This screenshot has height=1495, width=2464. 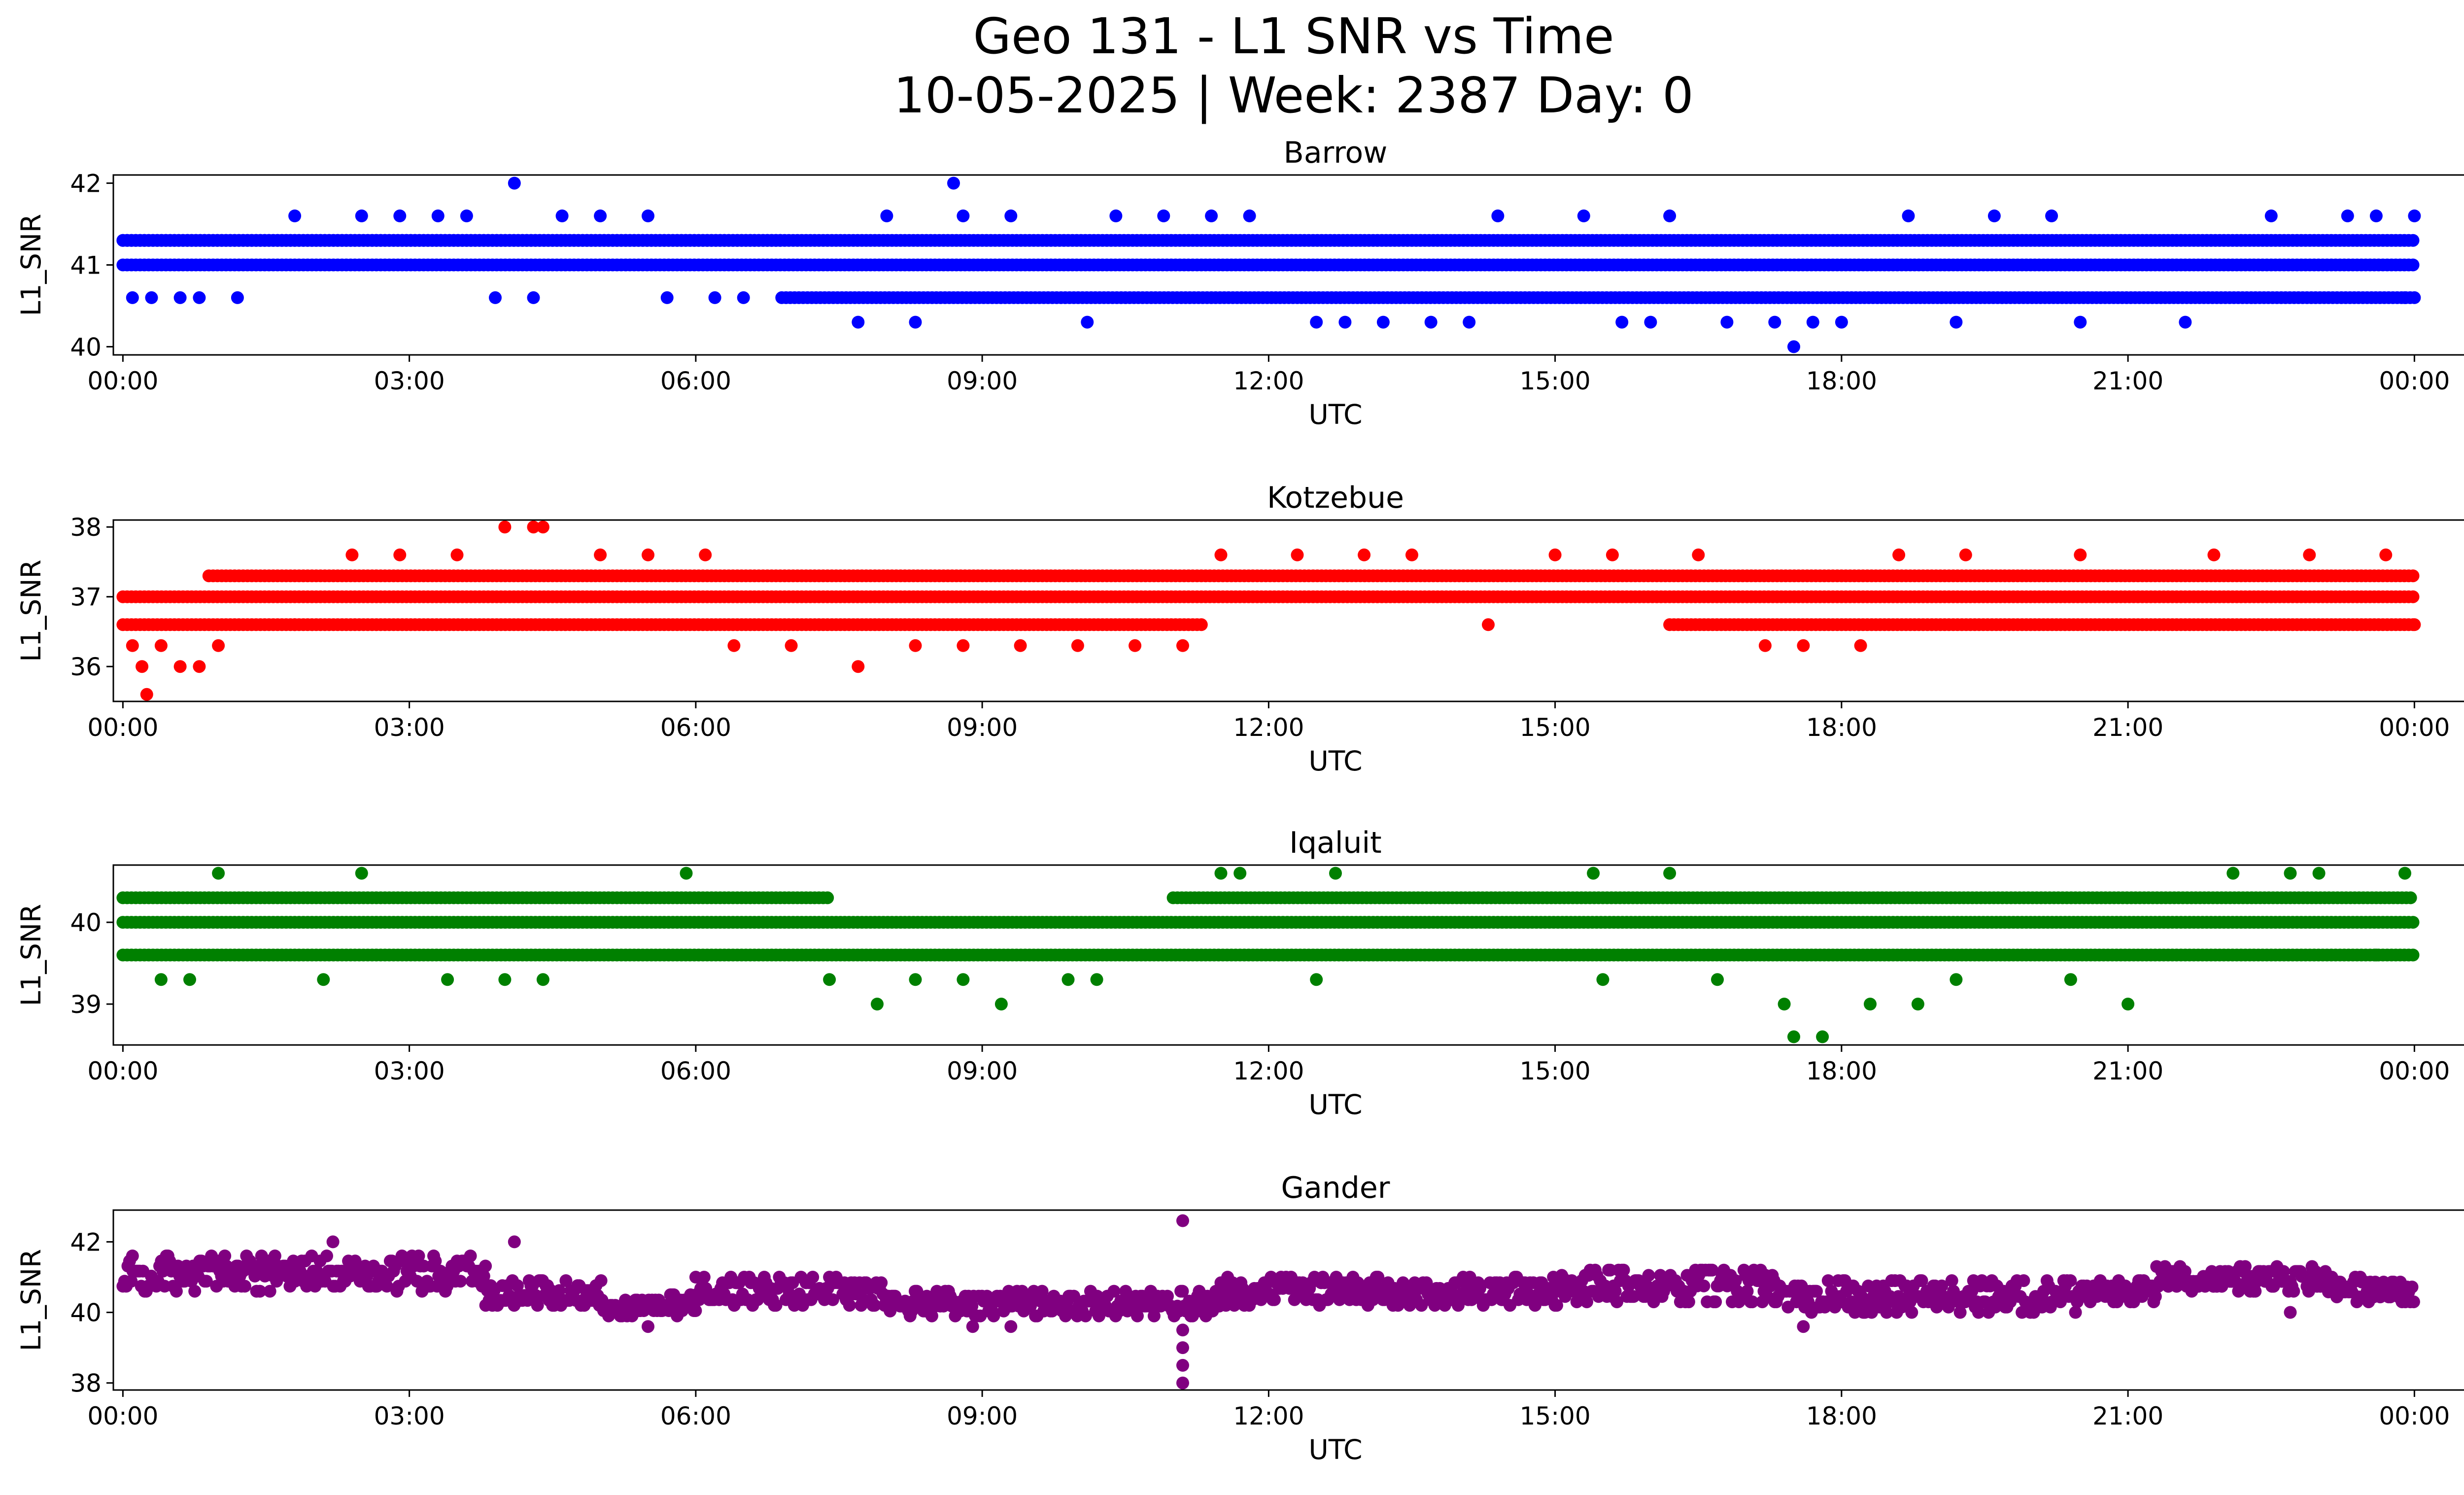 I want to click on series-barrow, so click(x=1268, y=264).